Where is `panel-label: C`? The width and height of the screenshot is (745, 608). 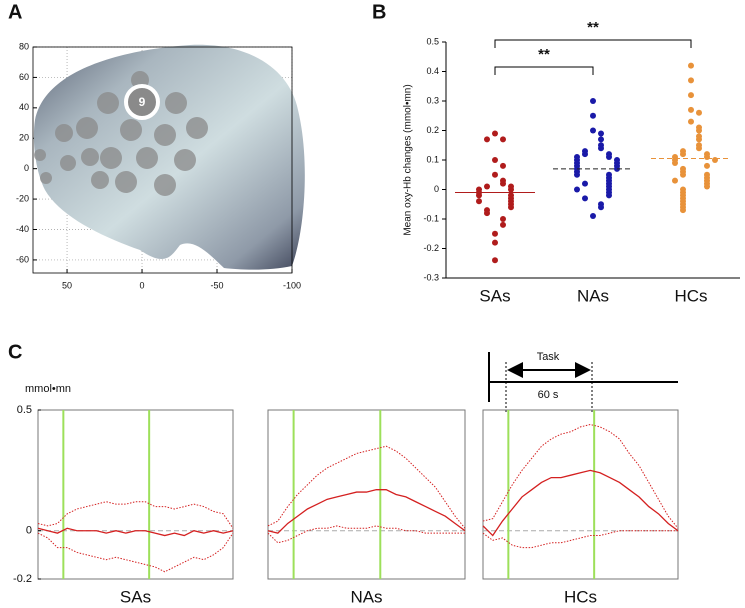
panel-label: C is located at coordinates (15, 352).